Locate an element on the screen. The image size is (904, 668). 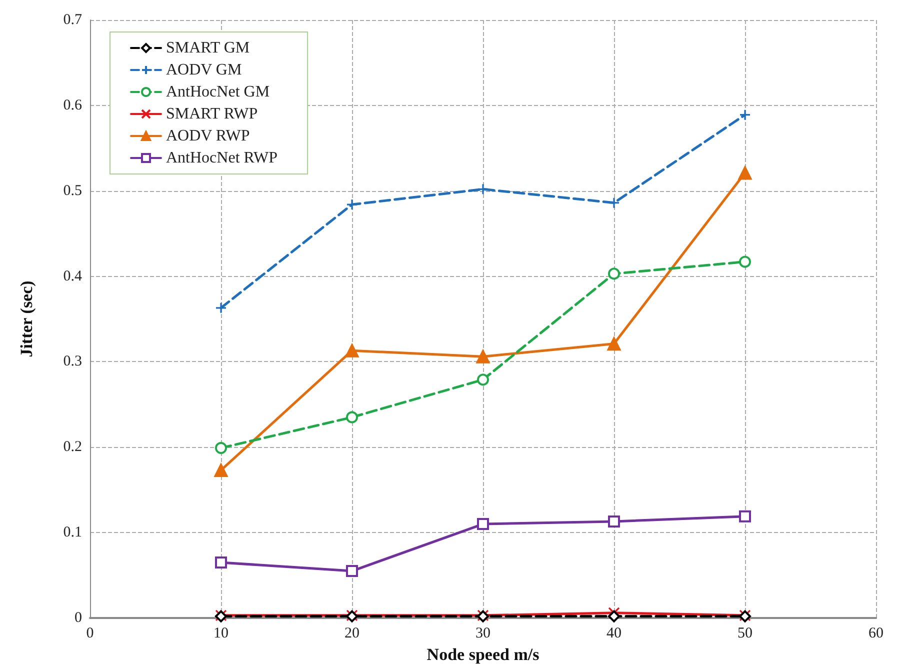
y-tick-label: 0.7 is located at coordinates (72, 20).